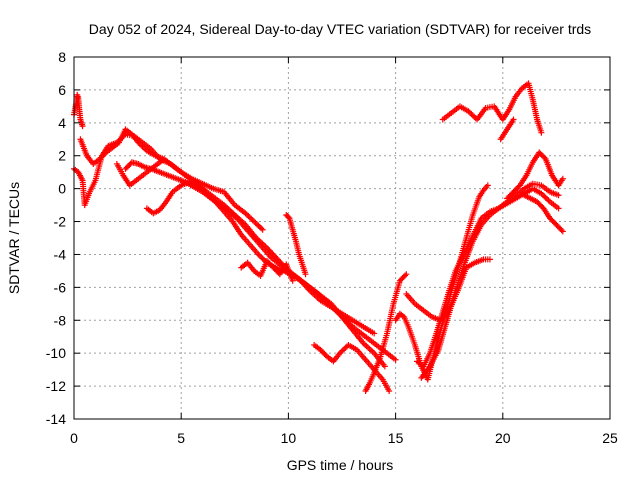 The height and width of the screenshot is (480, 640). What do you see at coordinates (56, 419) in the screenshot?
I see `y-tick-label: -14` at bounding box center [56, 419].